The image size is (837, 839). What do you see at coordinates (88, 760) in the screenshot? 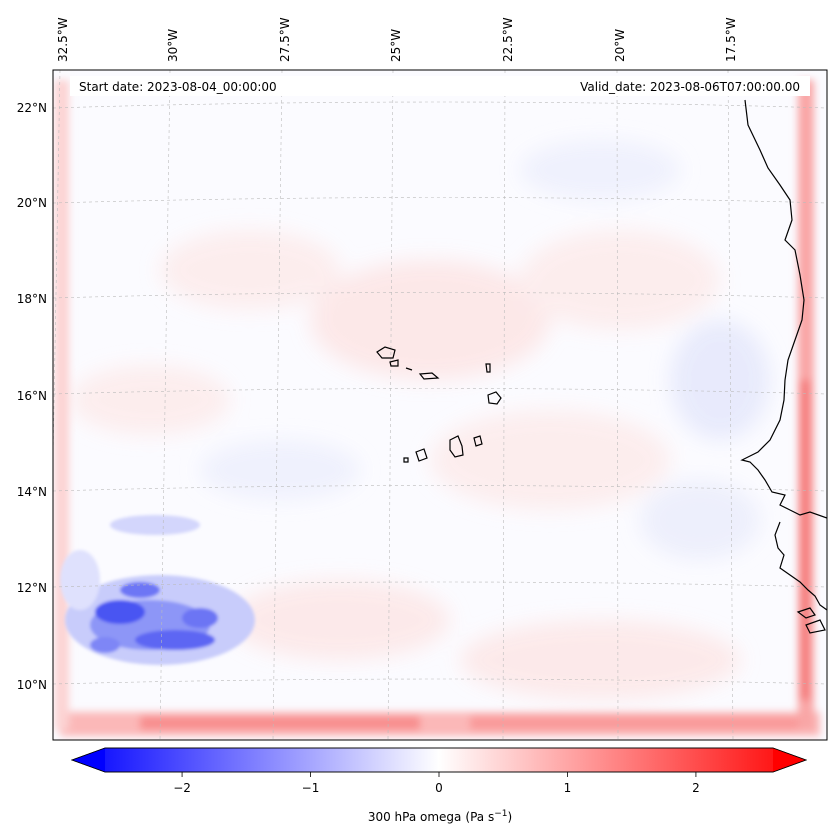
I see `colorbar-extend-min` at bounding box center [88, 760].